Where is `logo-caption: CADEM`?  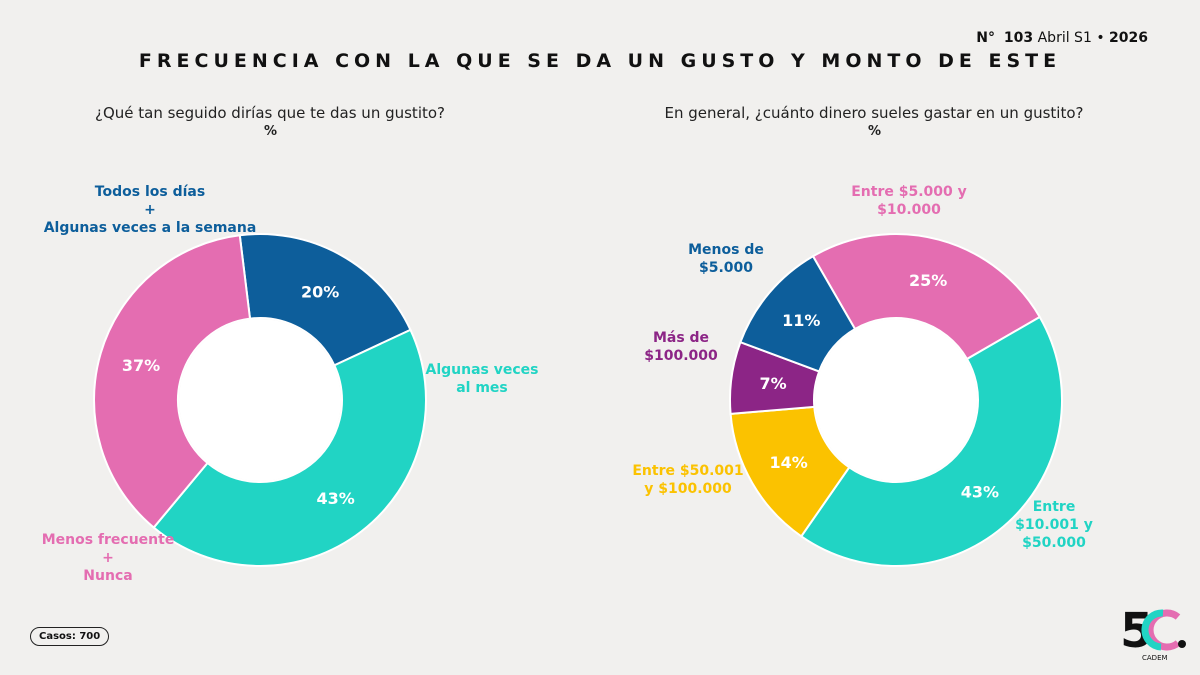 logo-caption: CADEM is located at coordinates (1155, 658).